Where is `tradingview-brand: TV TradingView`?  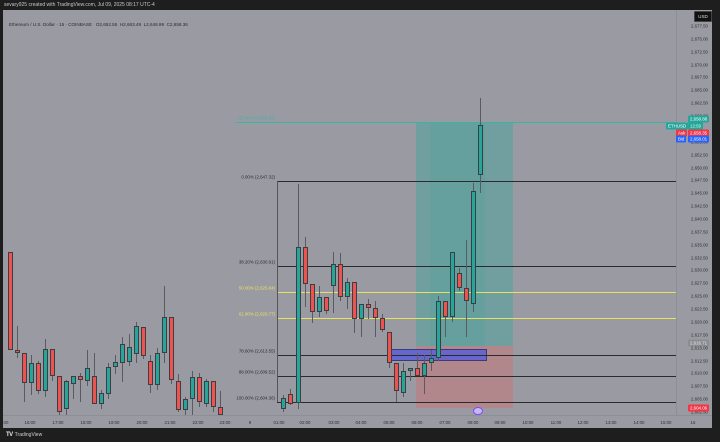 tradingview-brand: TV TradingView is located at coordinates (24, 435).